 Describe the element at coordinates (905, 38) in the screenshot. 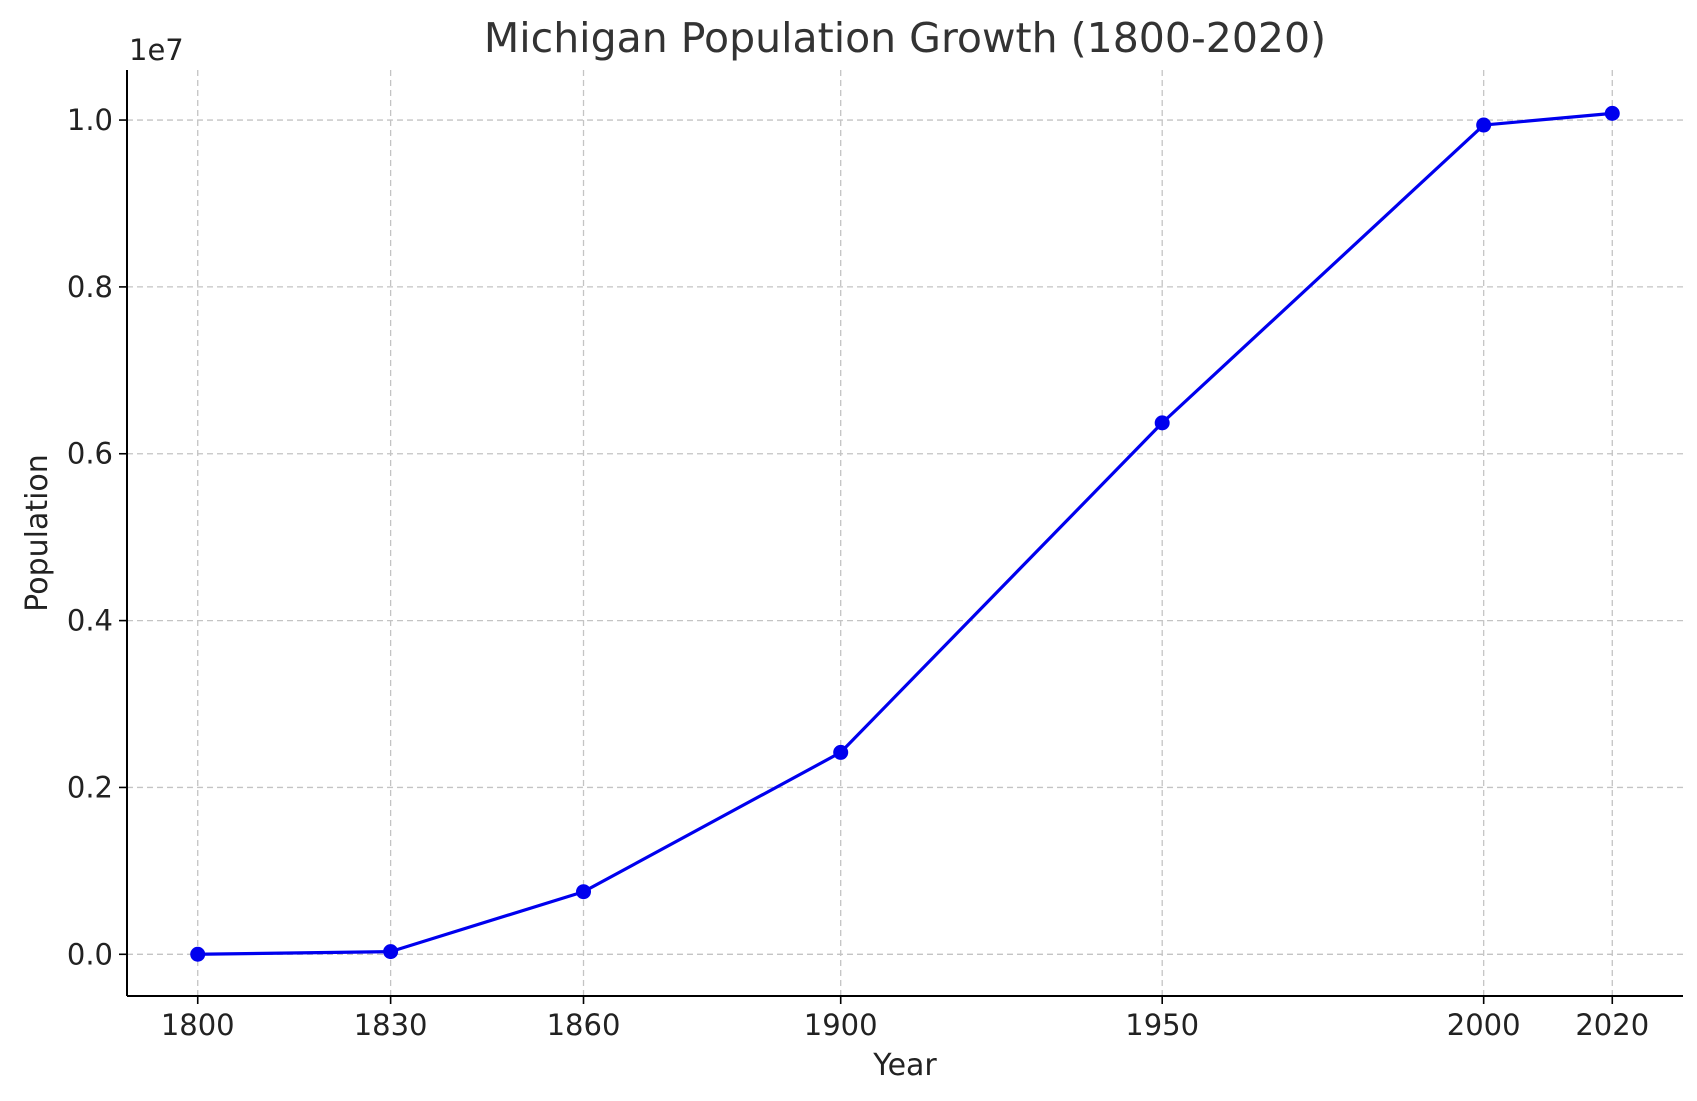

I see `chart-title: Michigan Population Growth (1800-2020)` at that location.